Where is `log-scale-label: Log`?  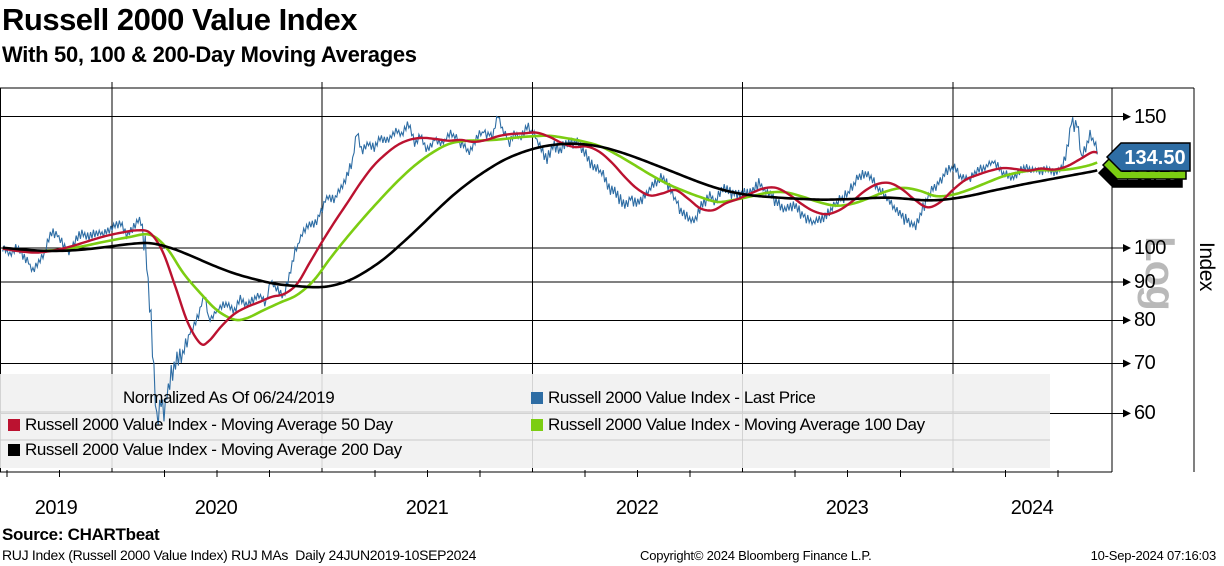
log-scale-label: Log is located at coordinates (1160, 273).